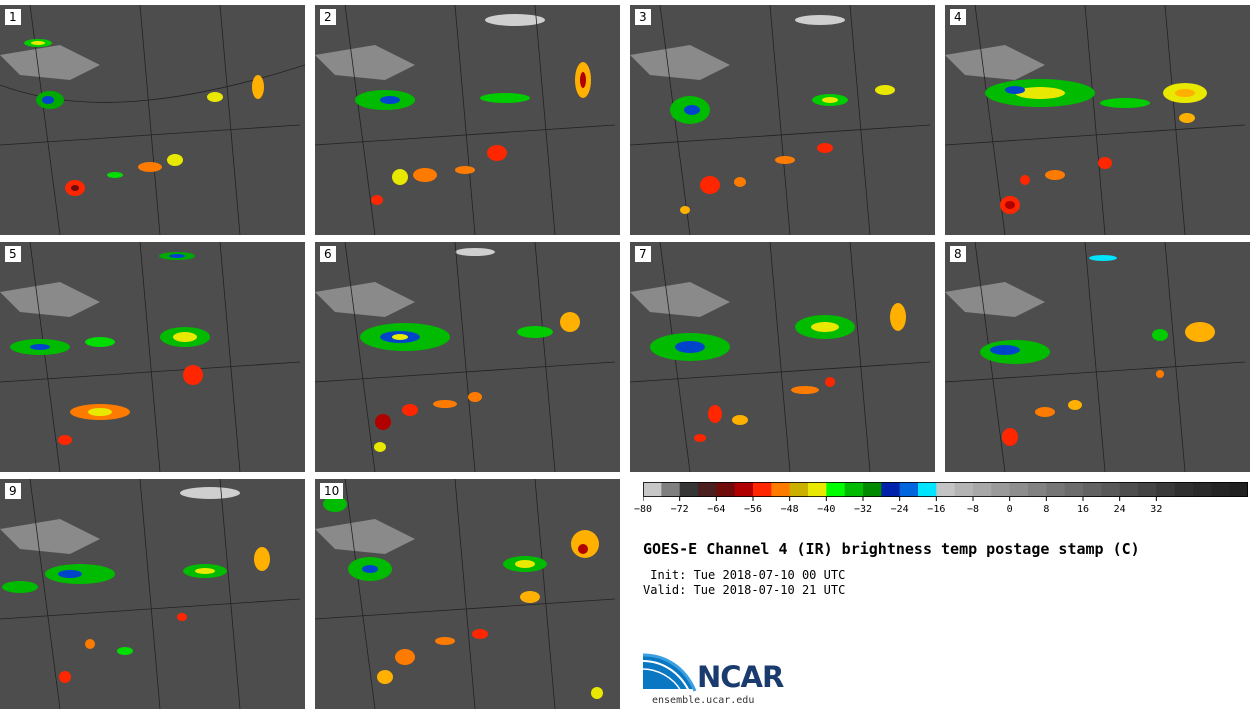 The image size is (1260, 709). I want to click on colorbar-tick-label: 0, so click(1009, 509).